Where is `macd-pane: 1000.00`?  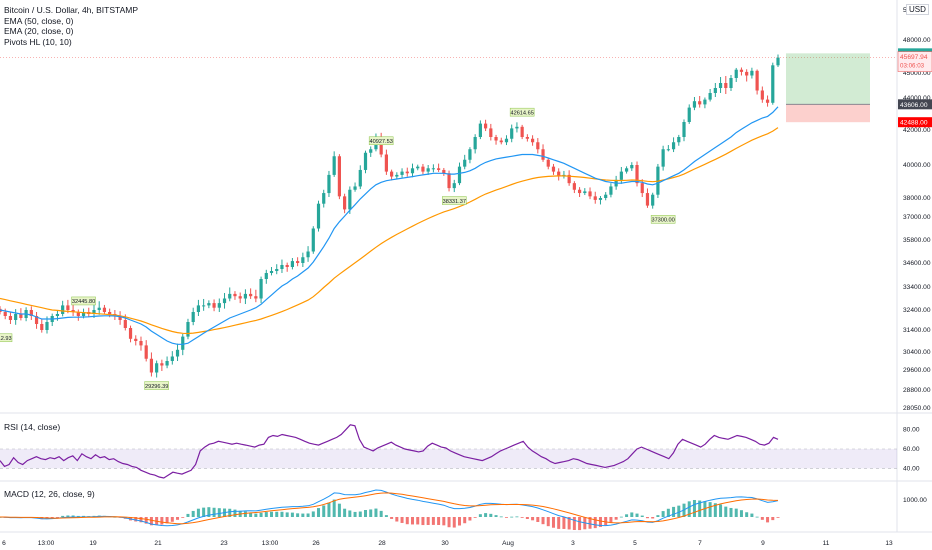
macd-pane: 1000.00 is located at coordinates (463, 510).